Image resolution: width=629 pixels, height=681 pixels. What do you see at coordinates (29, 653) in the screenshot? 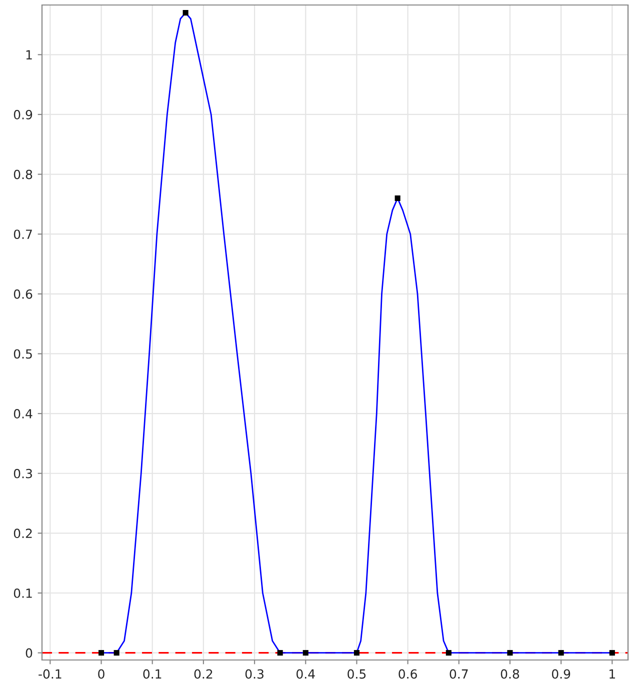
I see `y-tick-label: 0` at bounding box center [29, 653].